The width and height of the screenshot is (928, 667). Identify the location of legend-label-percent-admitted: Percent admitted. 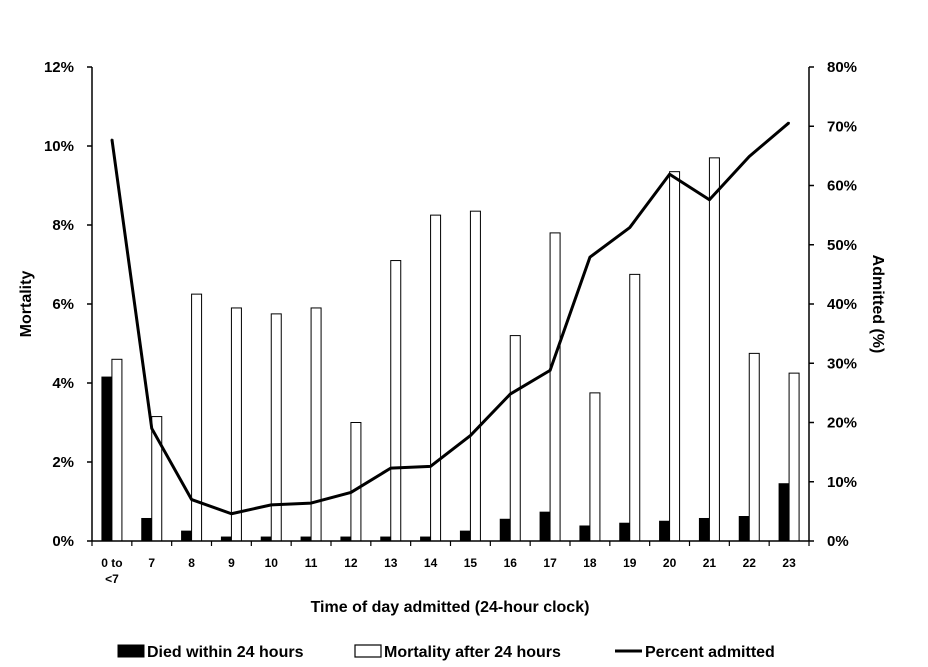
(710, 652).